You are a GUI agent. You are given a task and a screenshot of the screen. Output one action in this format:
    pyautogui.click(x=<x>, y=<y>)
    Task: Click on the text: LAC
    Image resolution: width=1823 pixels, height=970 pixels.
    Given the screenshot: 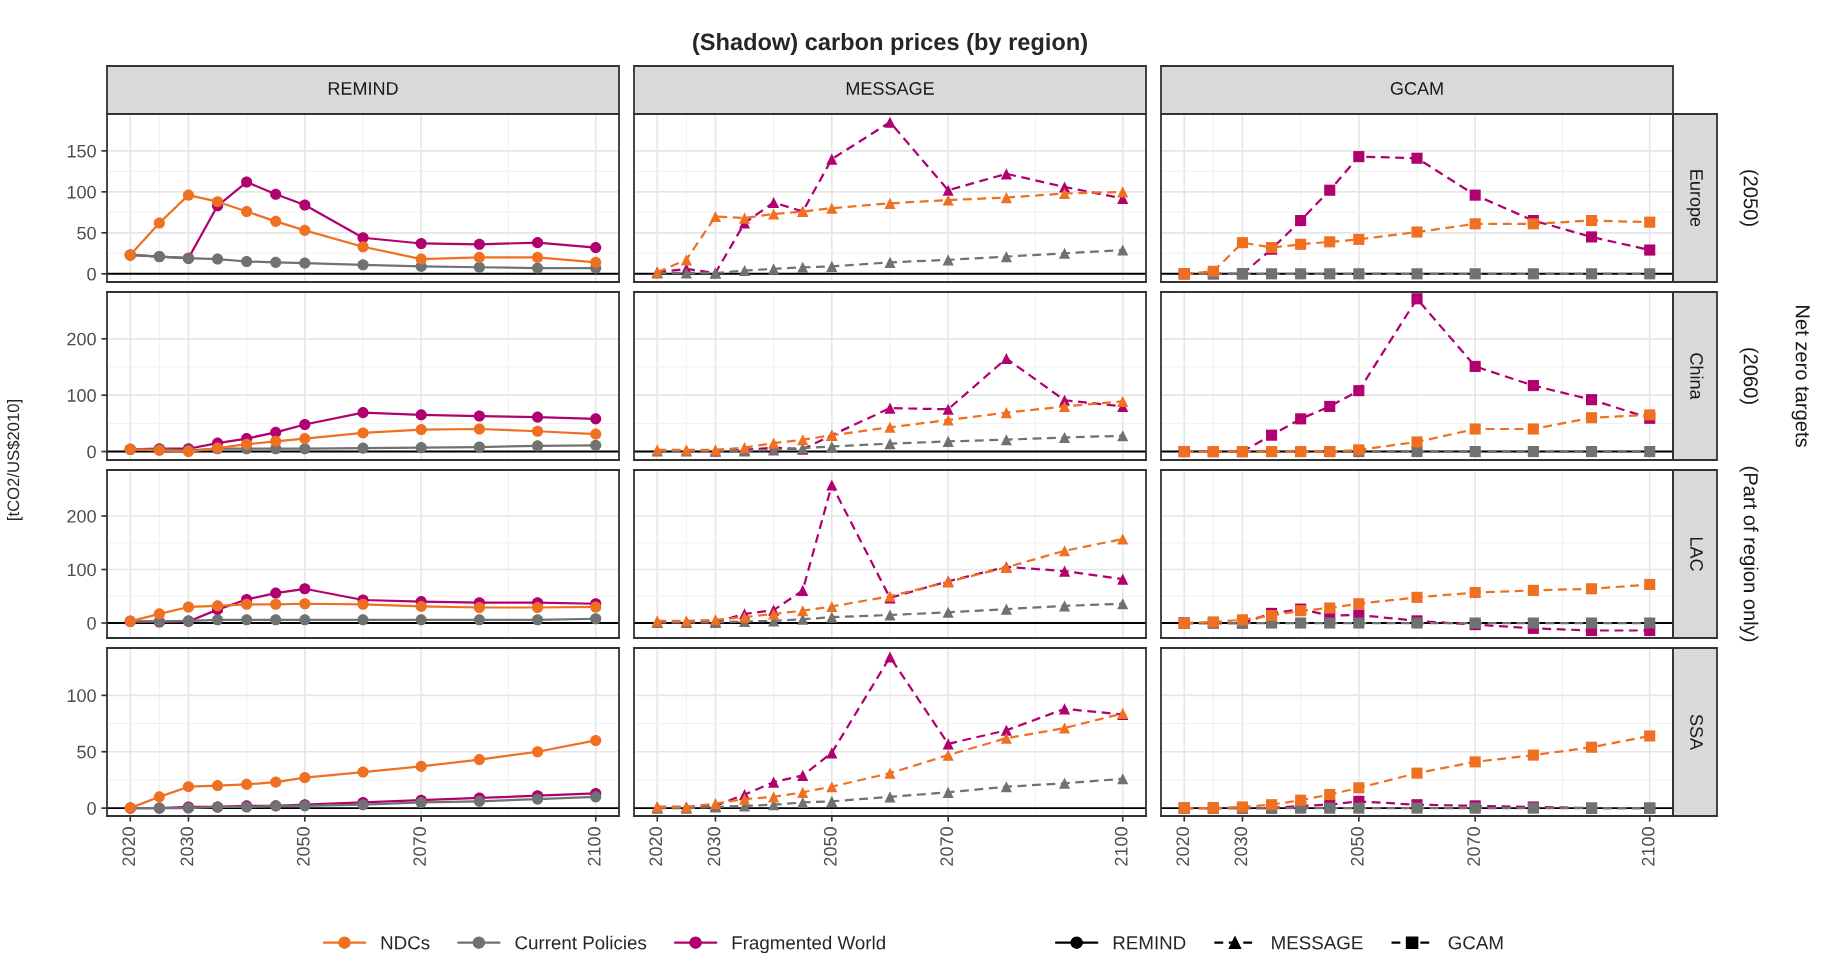 What is the action you would take?
    pyautogui.click(x=1696, y=554)
    